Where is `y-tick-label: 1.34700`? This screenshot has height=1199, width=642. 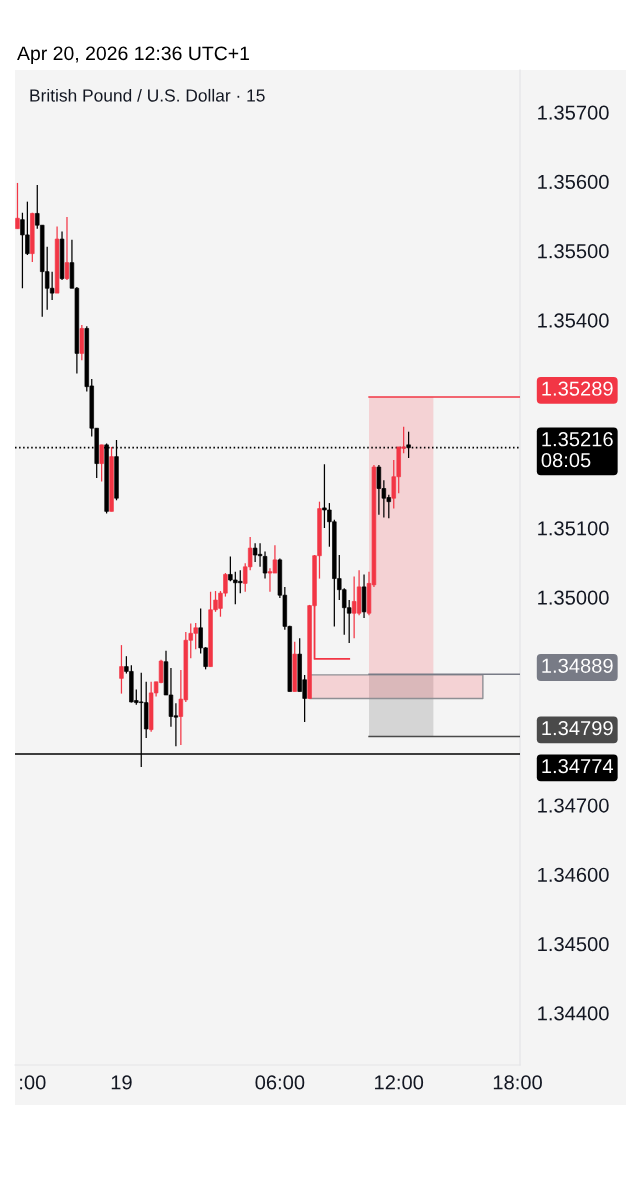 y-tick-label: 1.34700 is located at coordinates (573, 805).